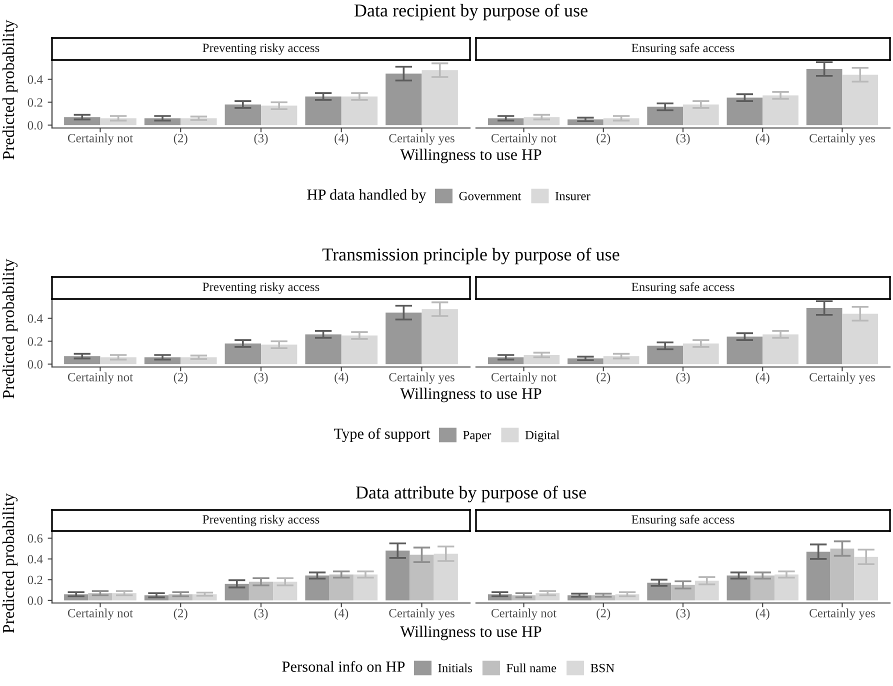 This screenshot has height=686, width=893. What do you see at coordinates (531, 667) in the screenshot?
I see `legend-label: Full name` at bounding box center [531, 667].